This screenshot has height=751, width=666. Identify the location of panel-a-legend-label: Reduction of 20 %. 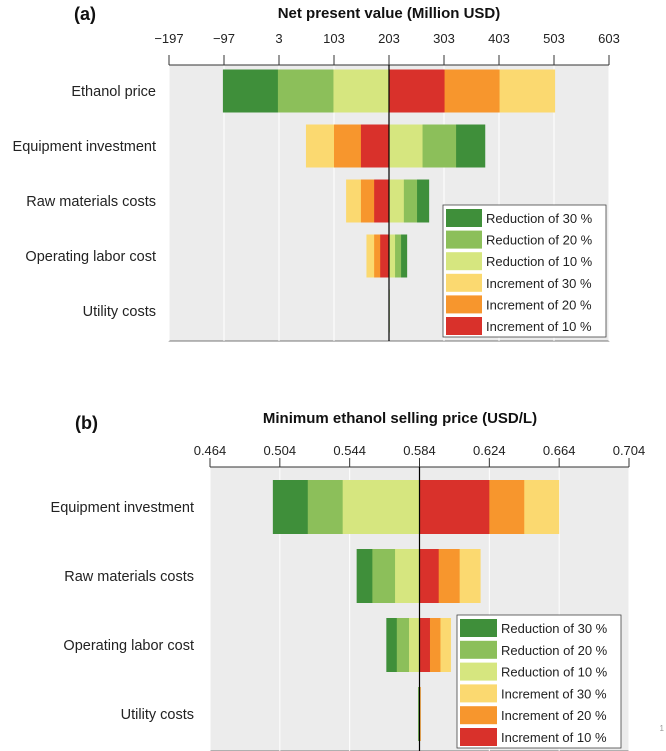
(539, 240).